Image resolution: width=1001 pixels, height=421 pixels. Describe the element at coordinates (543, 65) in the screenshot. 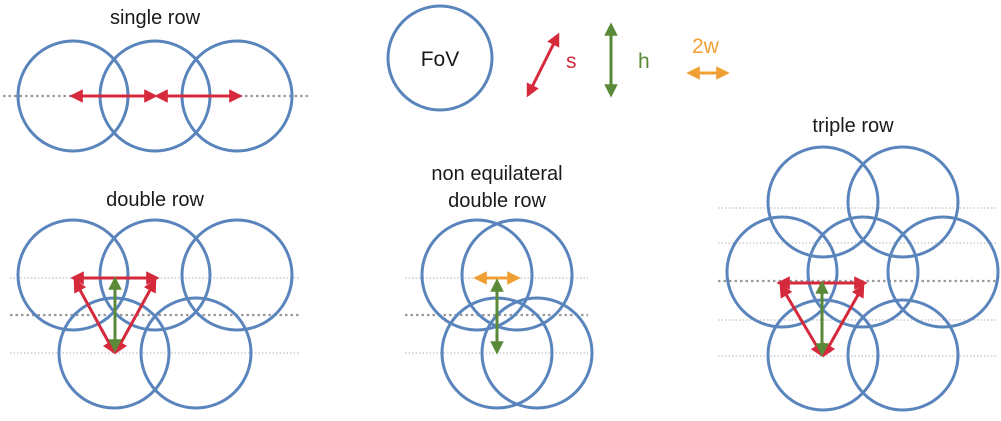

I see `s-legend-arrow` at that location.